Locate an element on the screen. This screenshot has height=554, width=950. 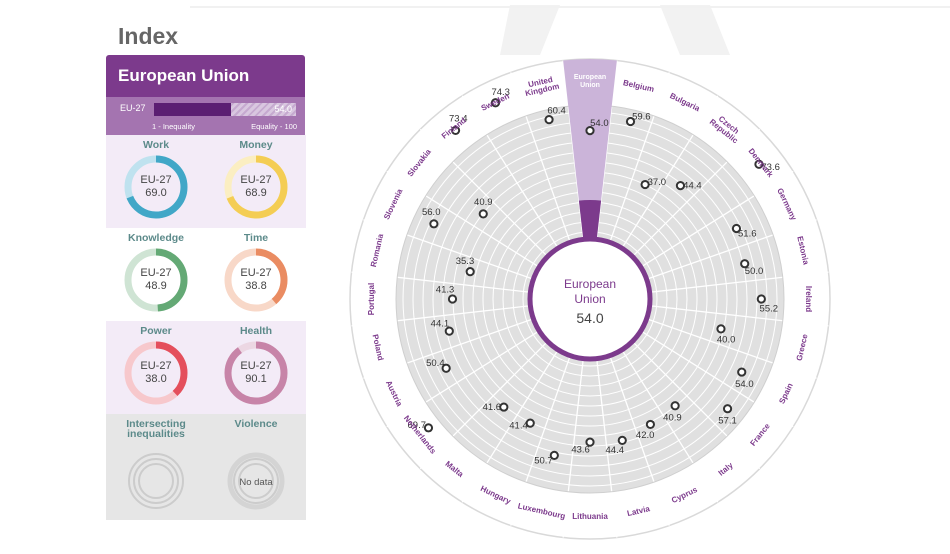
data-point-bulgaria is located at coordinates (645, 184).